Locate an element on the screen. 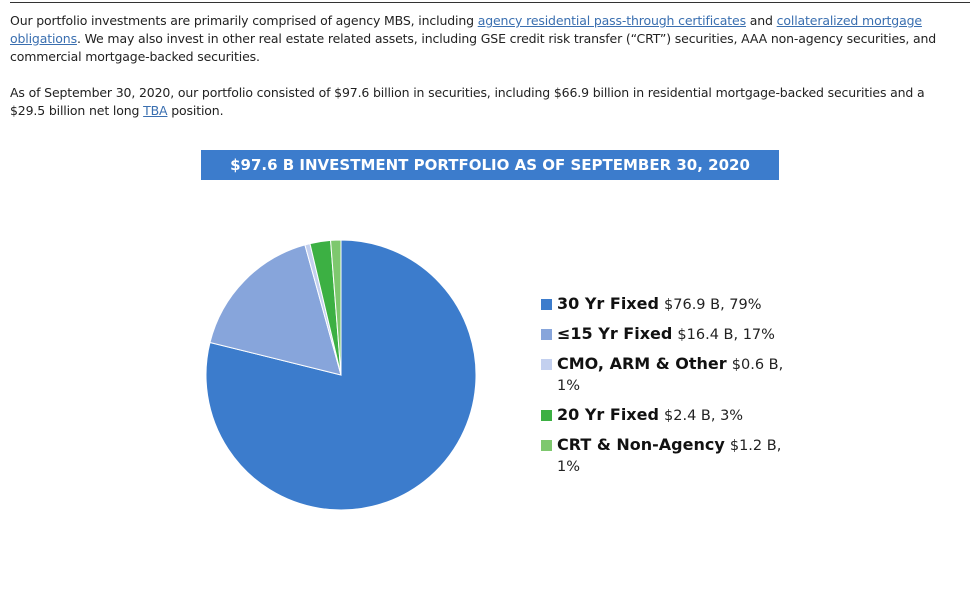 This screenshot has width=973, height=603. legend-item-20yr-fixed: 20 Yr Fixed $2.4 B, 3% is located at coordinates (671, 415).